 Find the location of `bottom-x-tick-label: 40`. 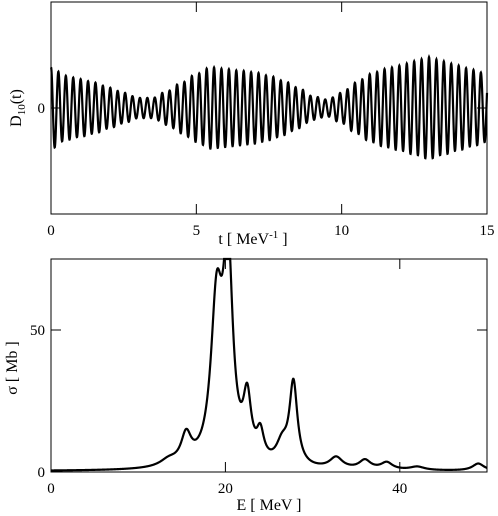

bottom-x-tick-label: 40 is located at coordinates (399, 489).